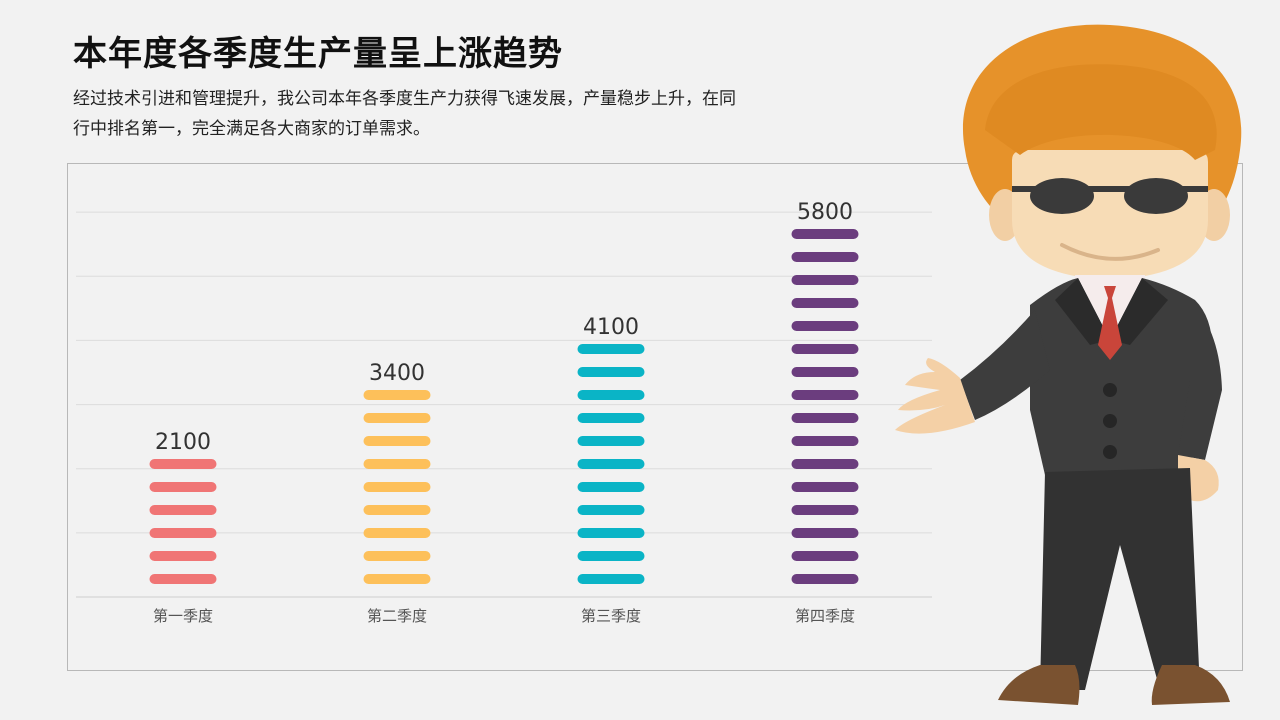 This screenshot has width=1280, height=720. Describe the element at coordinates (183, 442) in the screenshot. I see `data-label: 2100` at that location.